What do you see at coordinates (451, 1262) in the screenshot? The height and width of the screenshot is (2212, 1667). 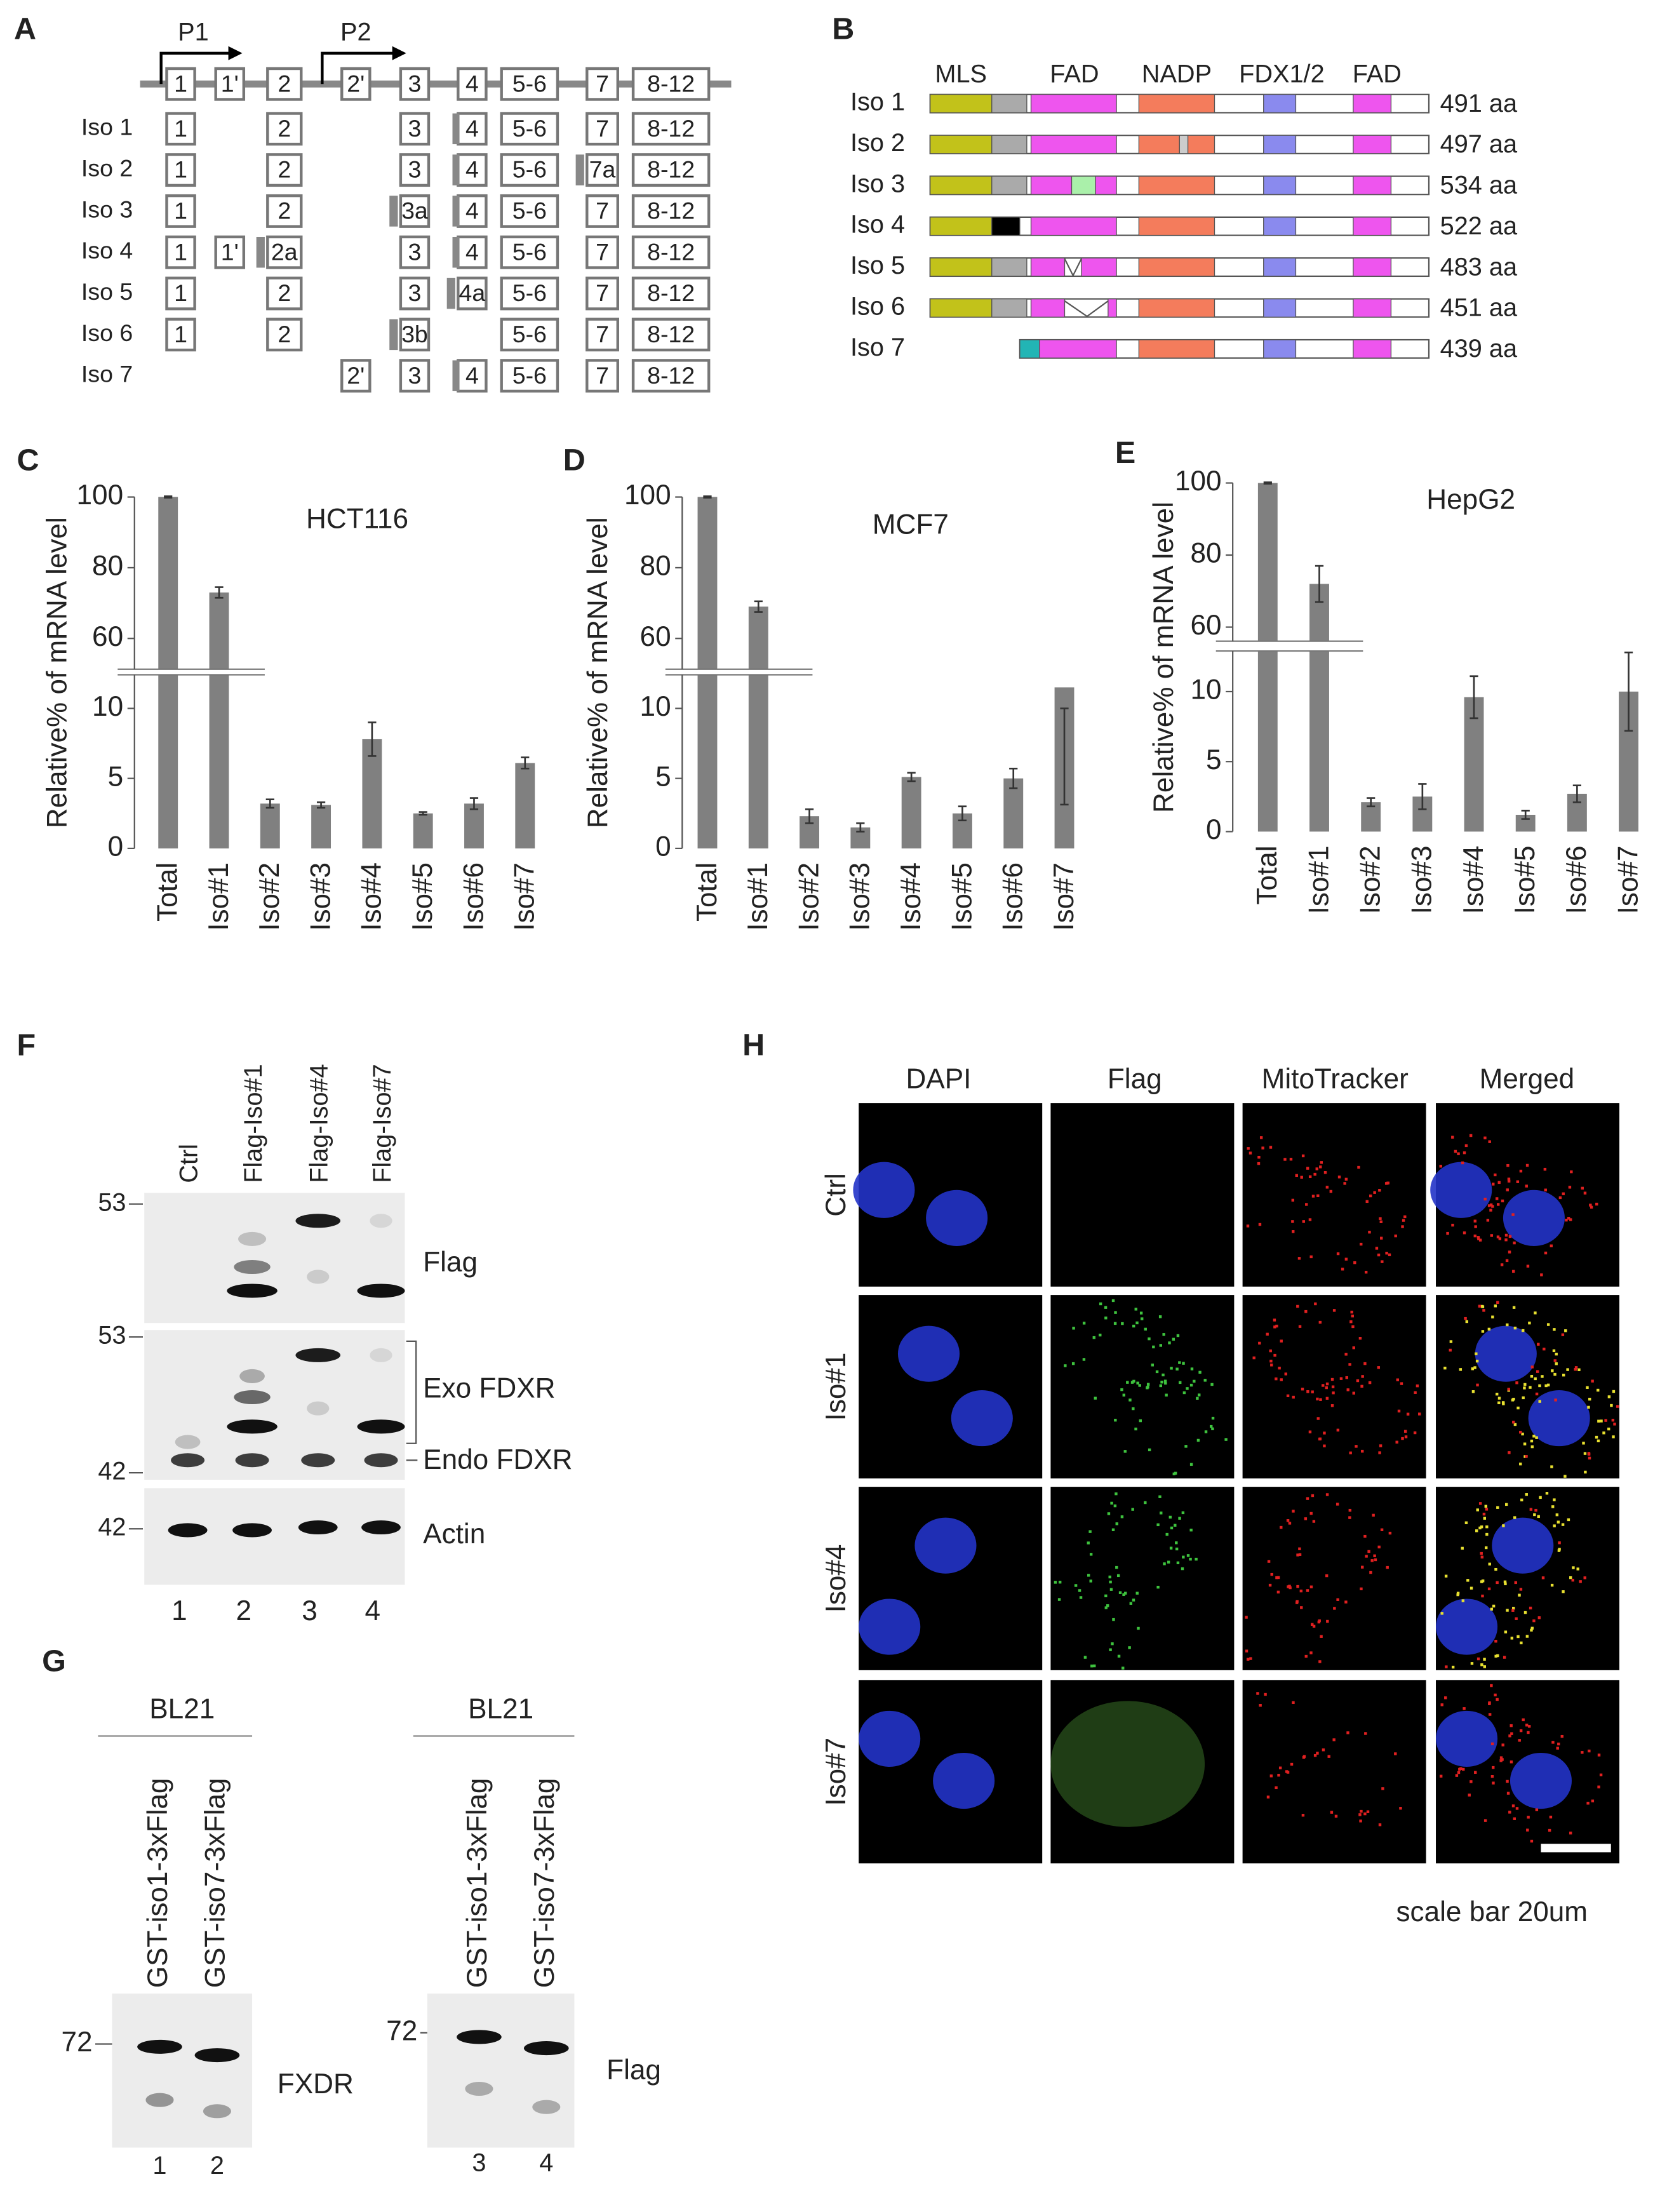 I see `blot-label: Flag` at bounding box center [451, 1262].